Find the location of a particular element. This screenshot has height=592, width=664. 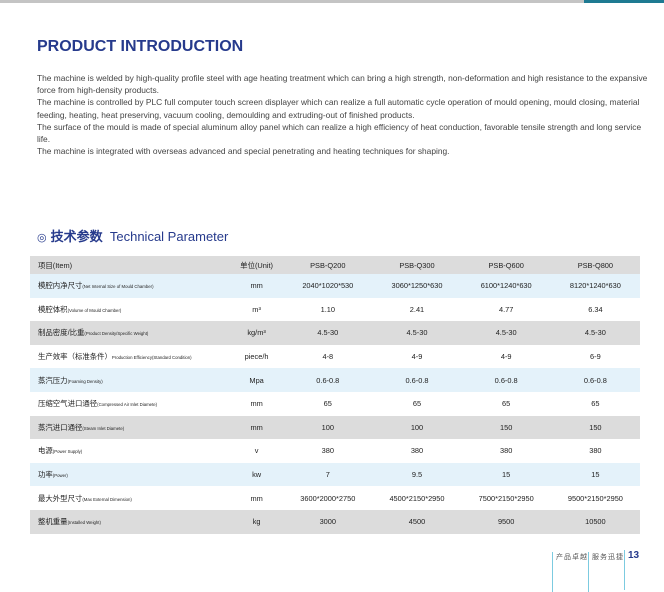

value-cell: 10500 is located at coordinates (595, 521).